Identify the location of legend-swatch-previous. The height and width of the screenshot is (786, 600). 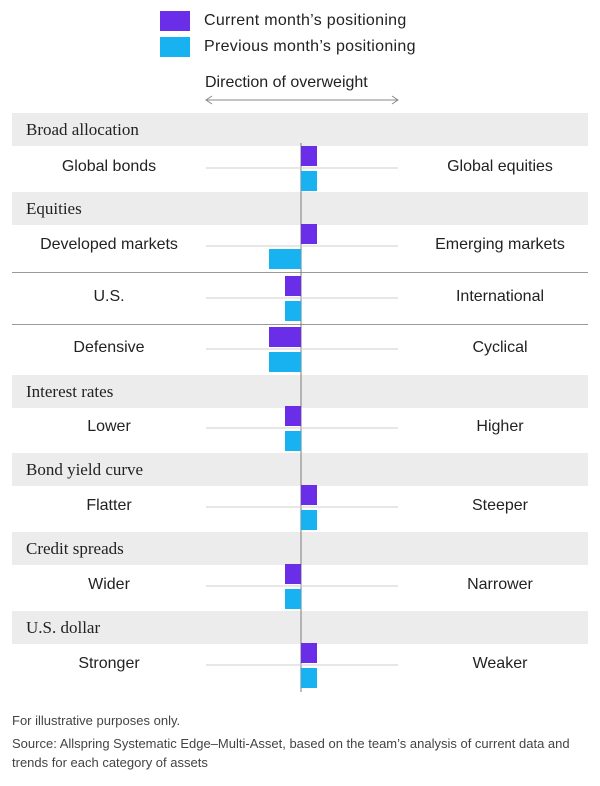
(175, 47).